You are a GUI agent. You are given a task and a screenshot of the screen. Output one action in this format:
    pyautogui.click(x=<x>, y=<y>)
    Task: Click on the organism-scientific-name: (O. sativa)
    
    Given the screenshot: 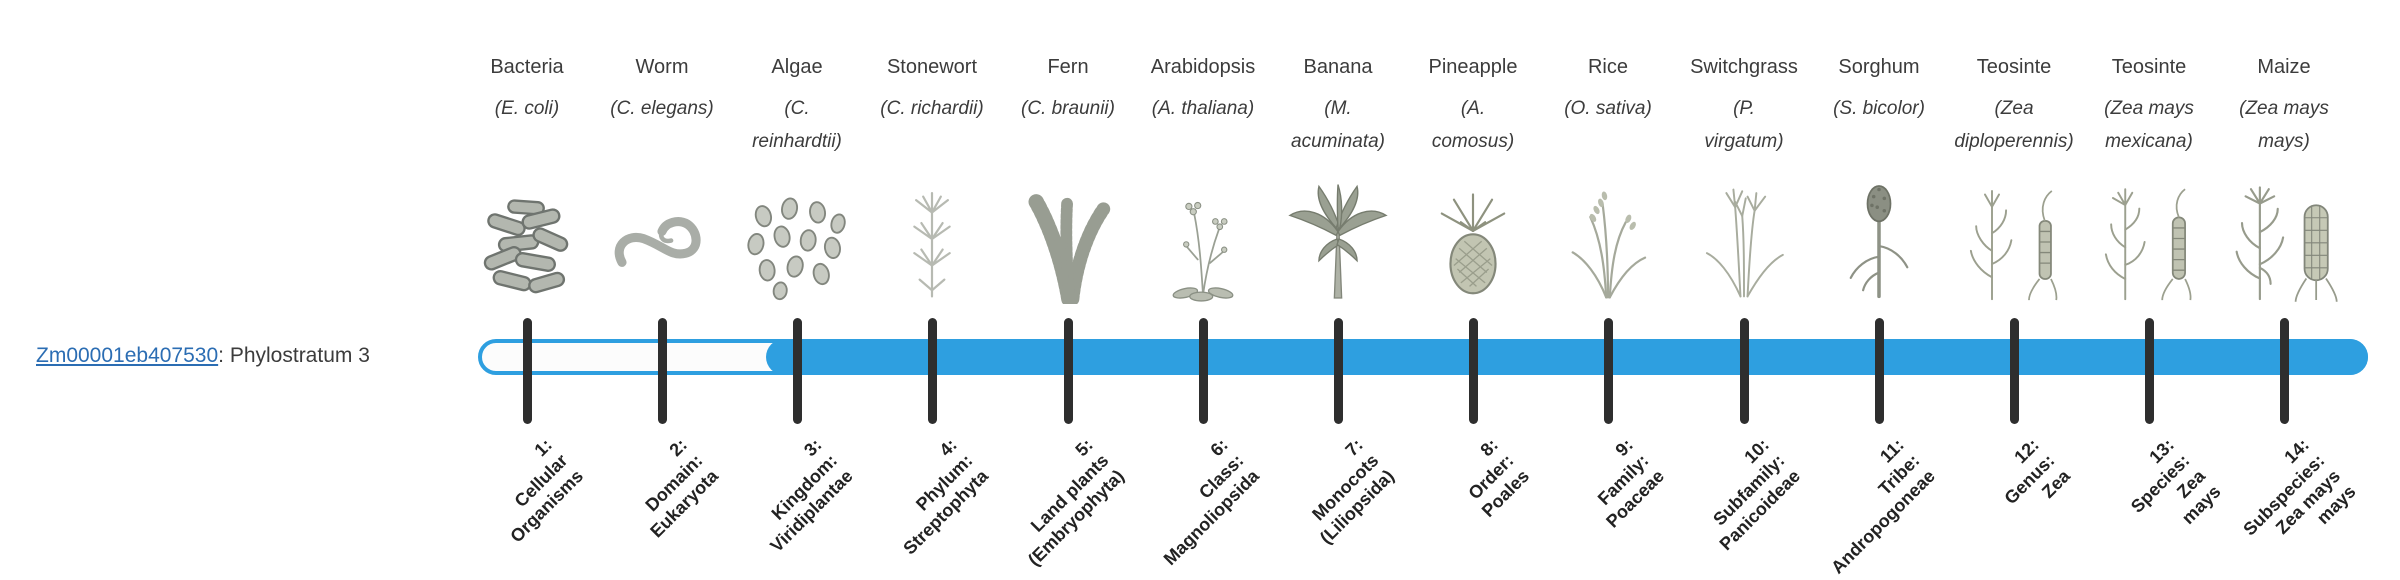 What is the action you would take?
    pyautogui.click(x=1608, y=108)
    